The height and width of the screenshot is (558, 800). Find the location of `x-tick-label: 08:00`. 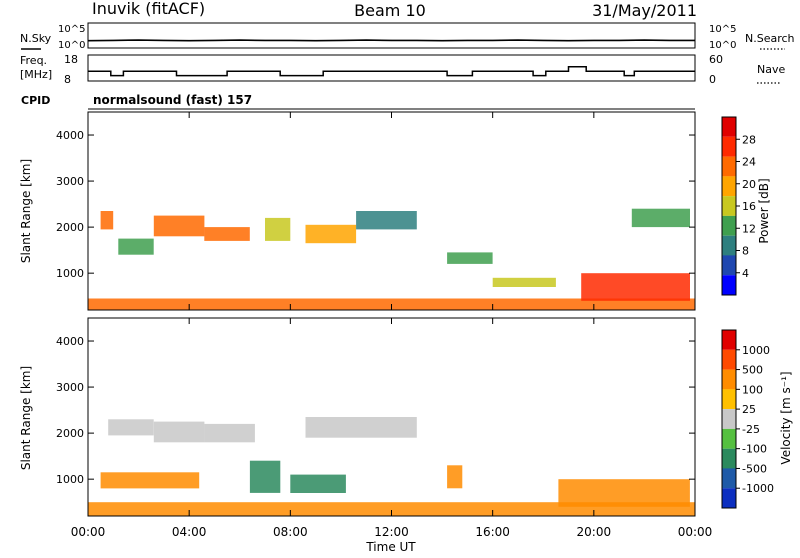

x-tick-label: 08:00 is located at coordinates (290, 532).